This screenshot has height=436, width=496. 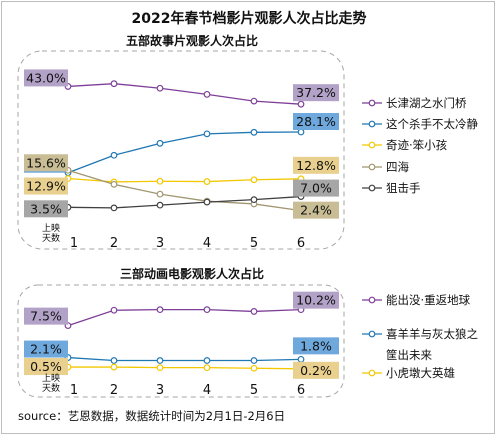 What do you see at coordinates (51, 388) in the screenshot?
I see `panel-2-xlabel-line2: 天数` at bounding box center [51, 388].